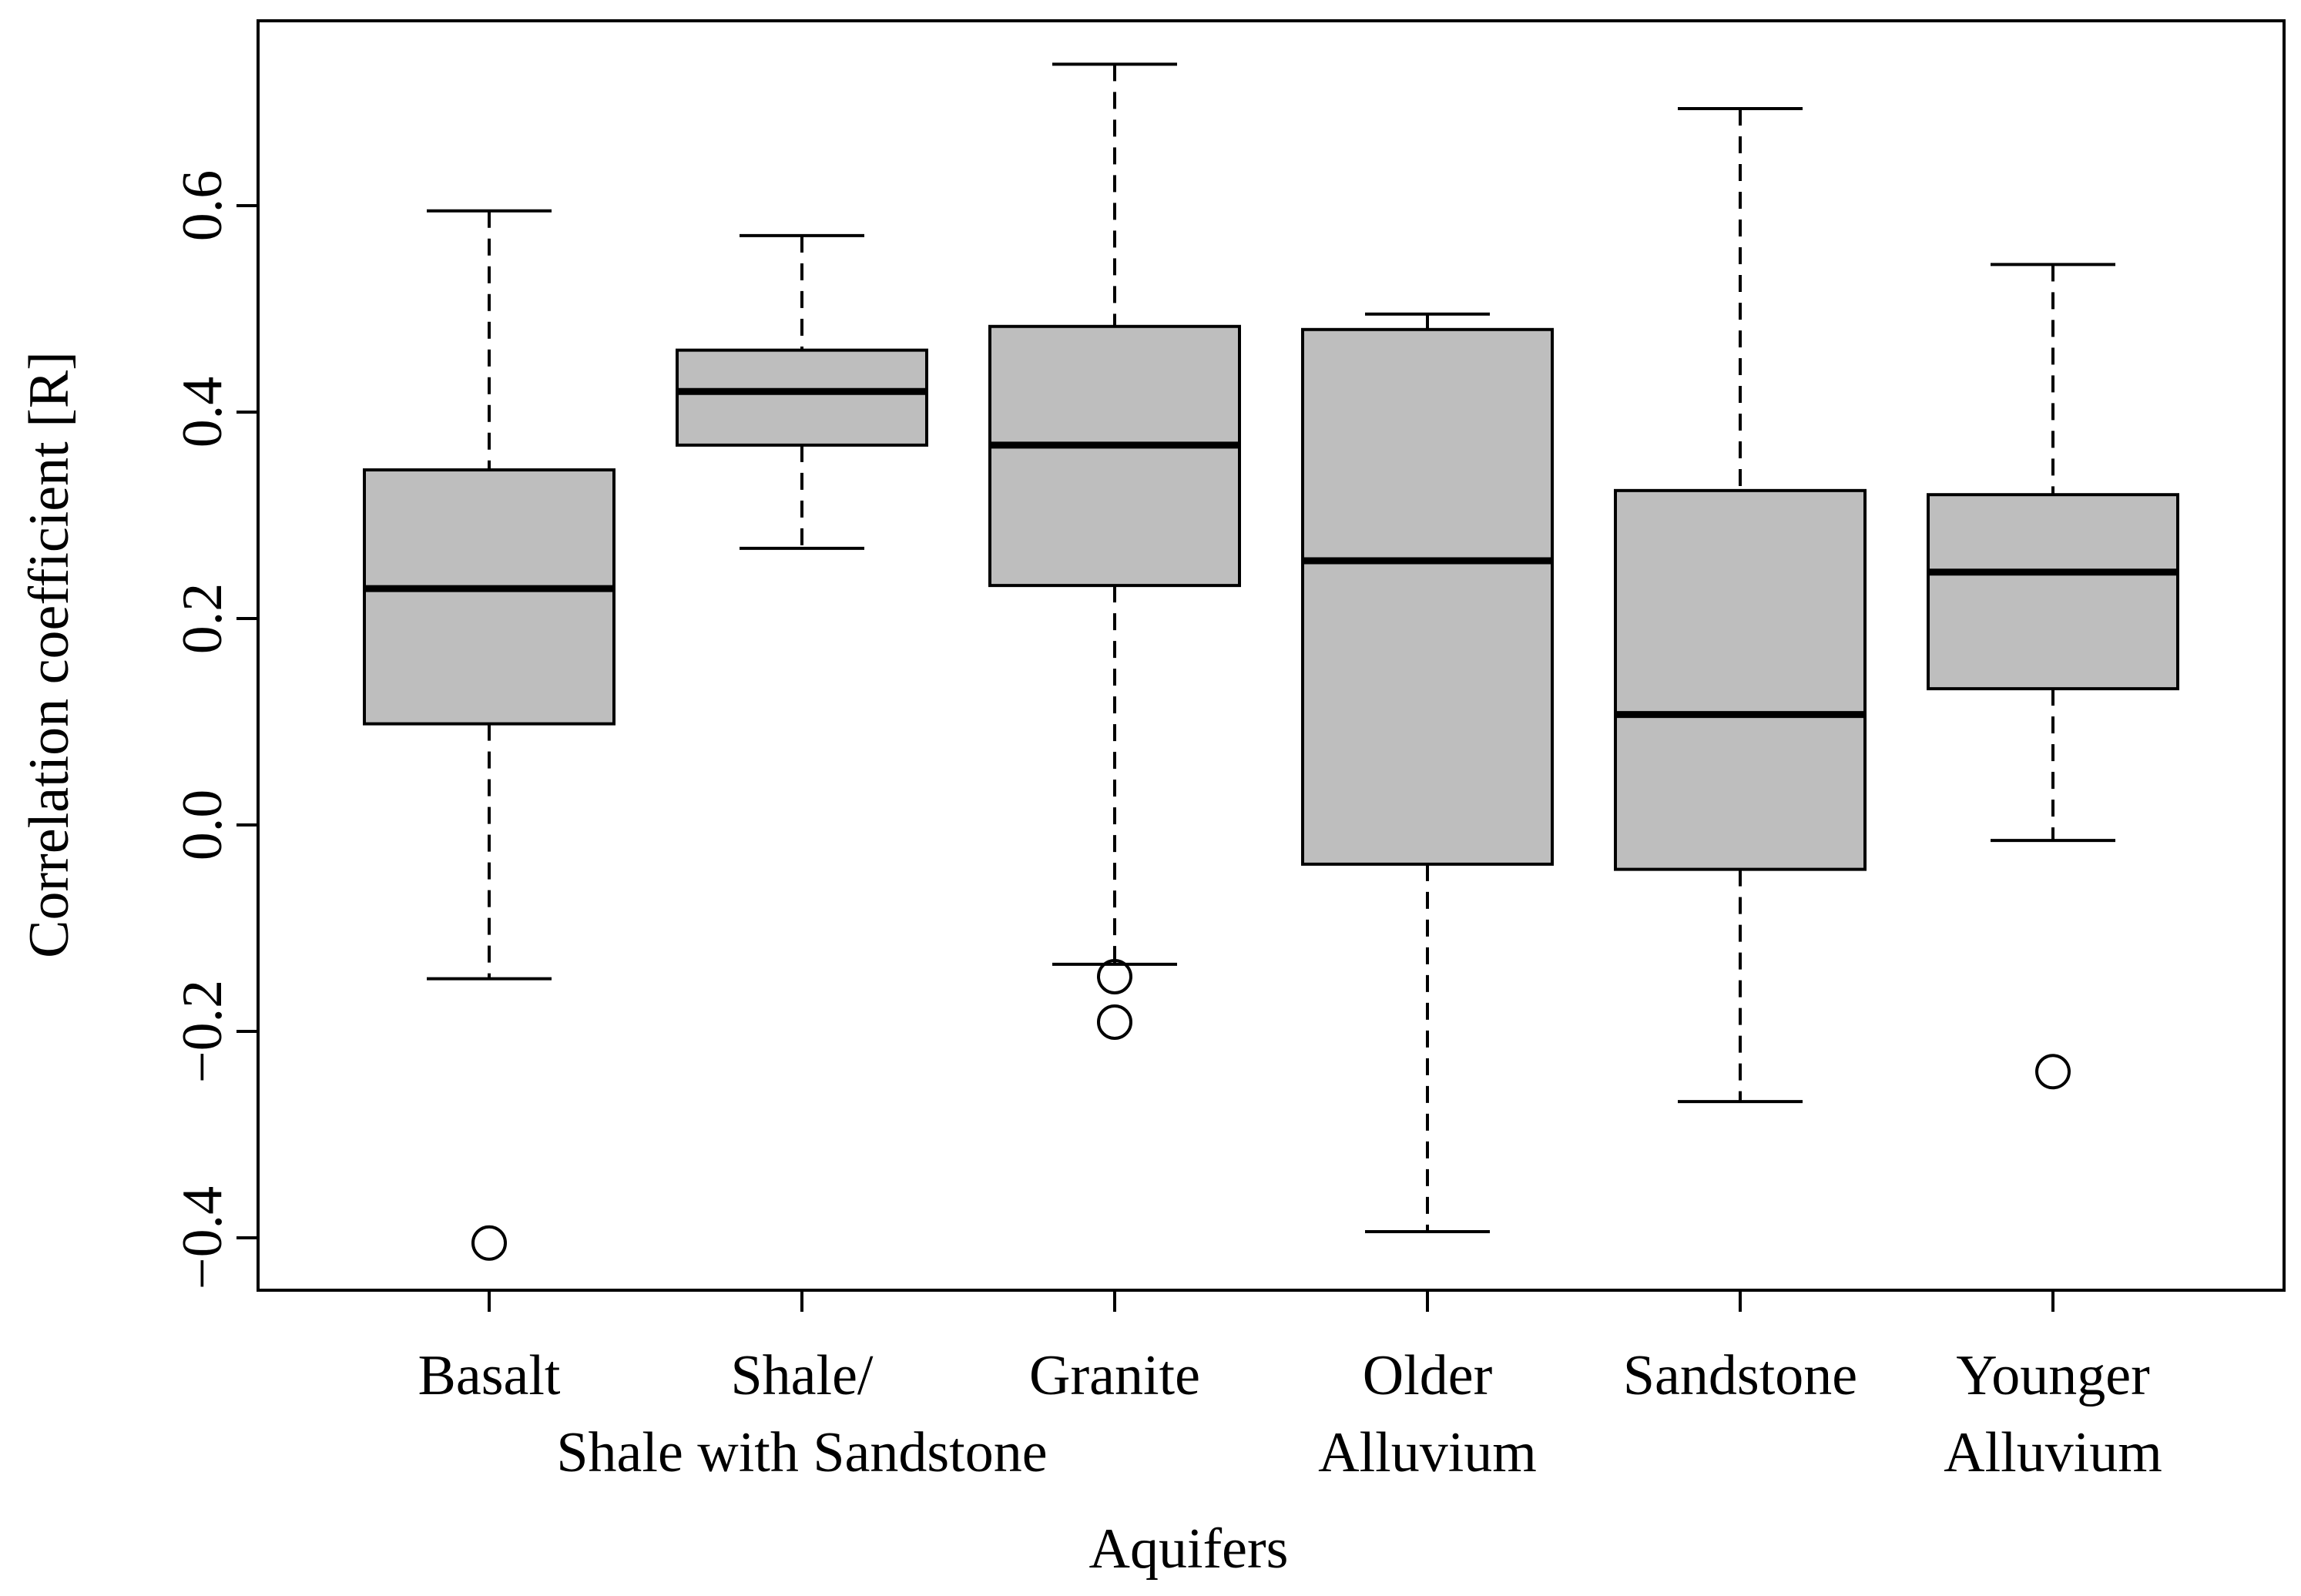 Image resolution: width=2301 pixels, height=1596 pixels. I want to click on y-tick-label: −0.2, so click(202, 1031).